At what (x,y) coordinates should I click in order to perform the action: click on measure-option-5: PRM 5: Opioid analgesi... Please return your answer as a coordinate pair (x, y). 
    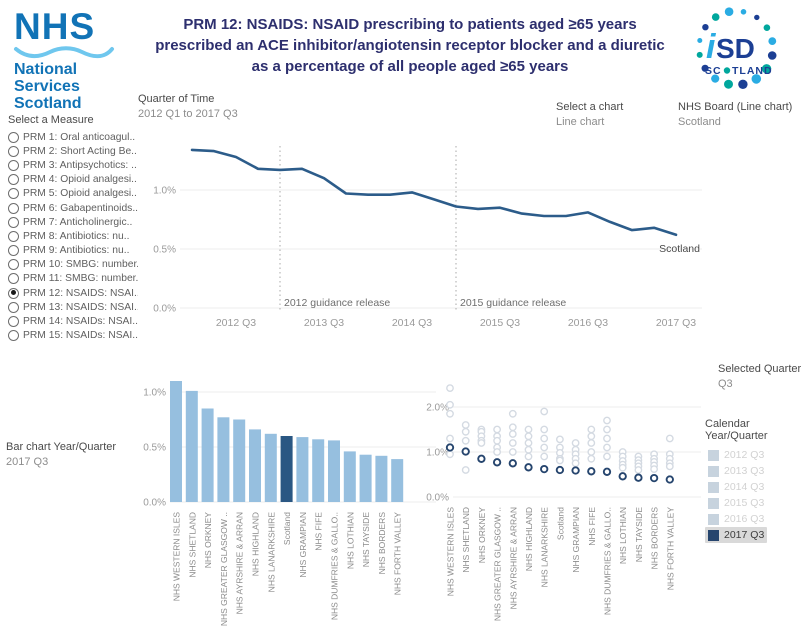
    Looking at the image, I should click on (73, 194).